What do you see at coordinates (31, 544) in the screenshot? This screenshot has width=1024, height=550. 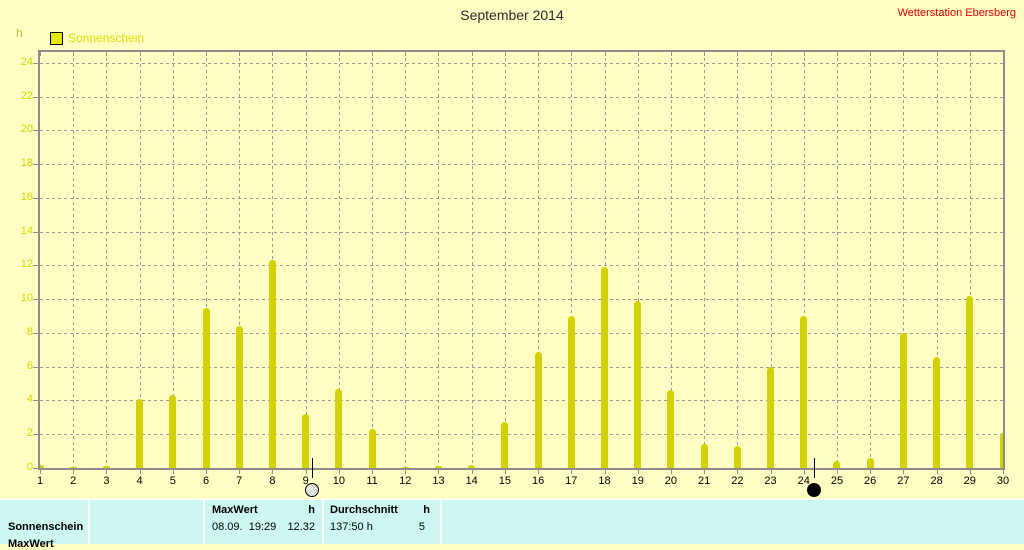 I see `stats-next-row-label-cut: MaxWert` at bounding box center [31, 544].